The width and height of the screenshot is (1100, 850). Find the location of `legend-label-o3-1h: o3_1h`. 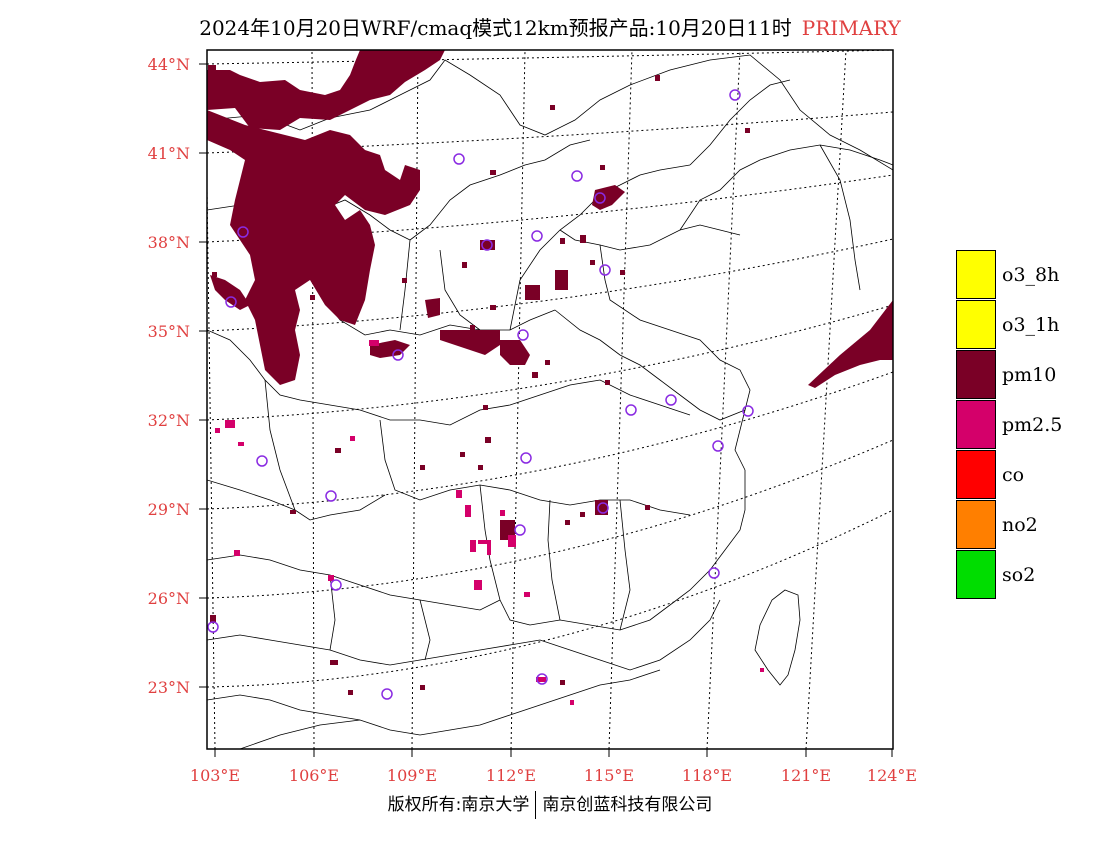

legend-label-o3-1h: o3_1h is located at coordinates (1031, 325).